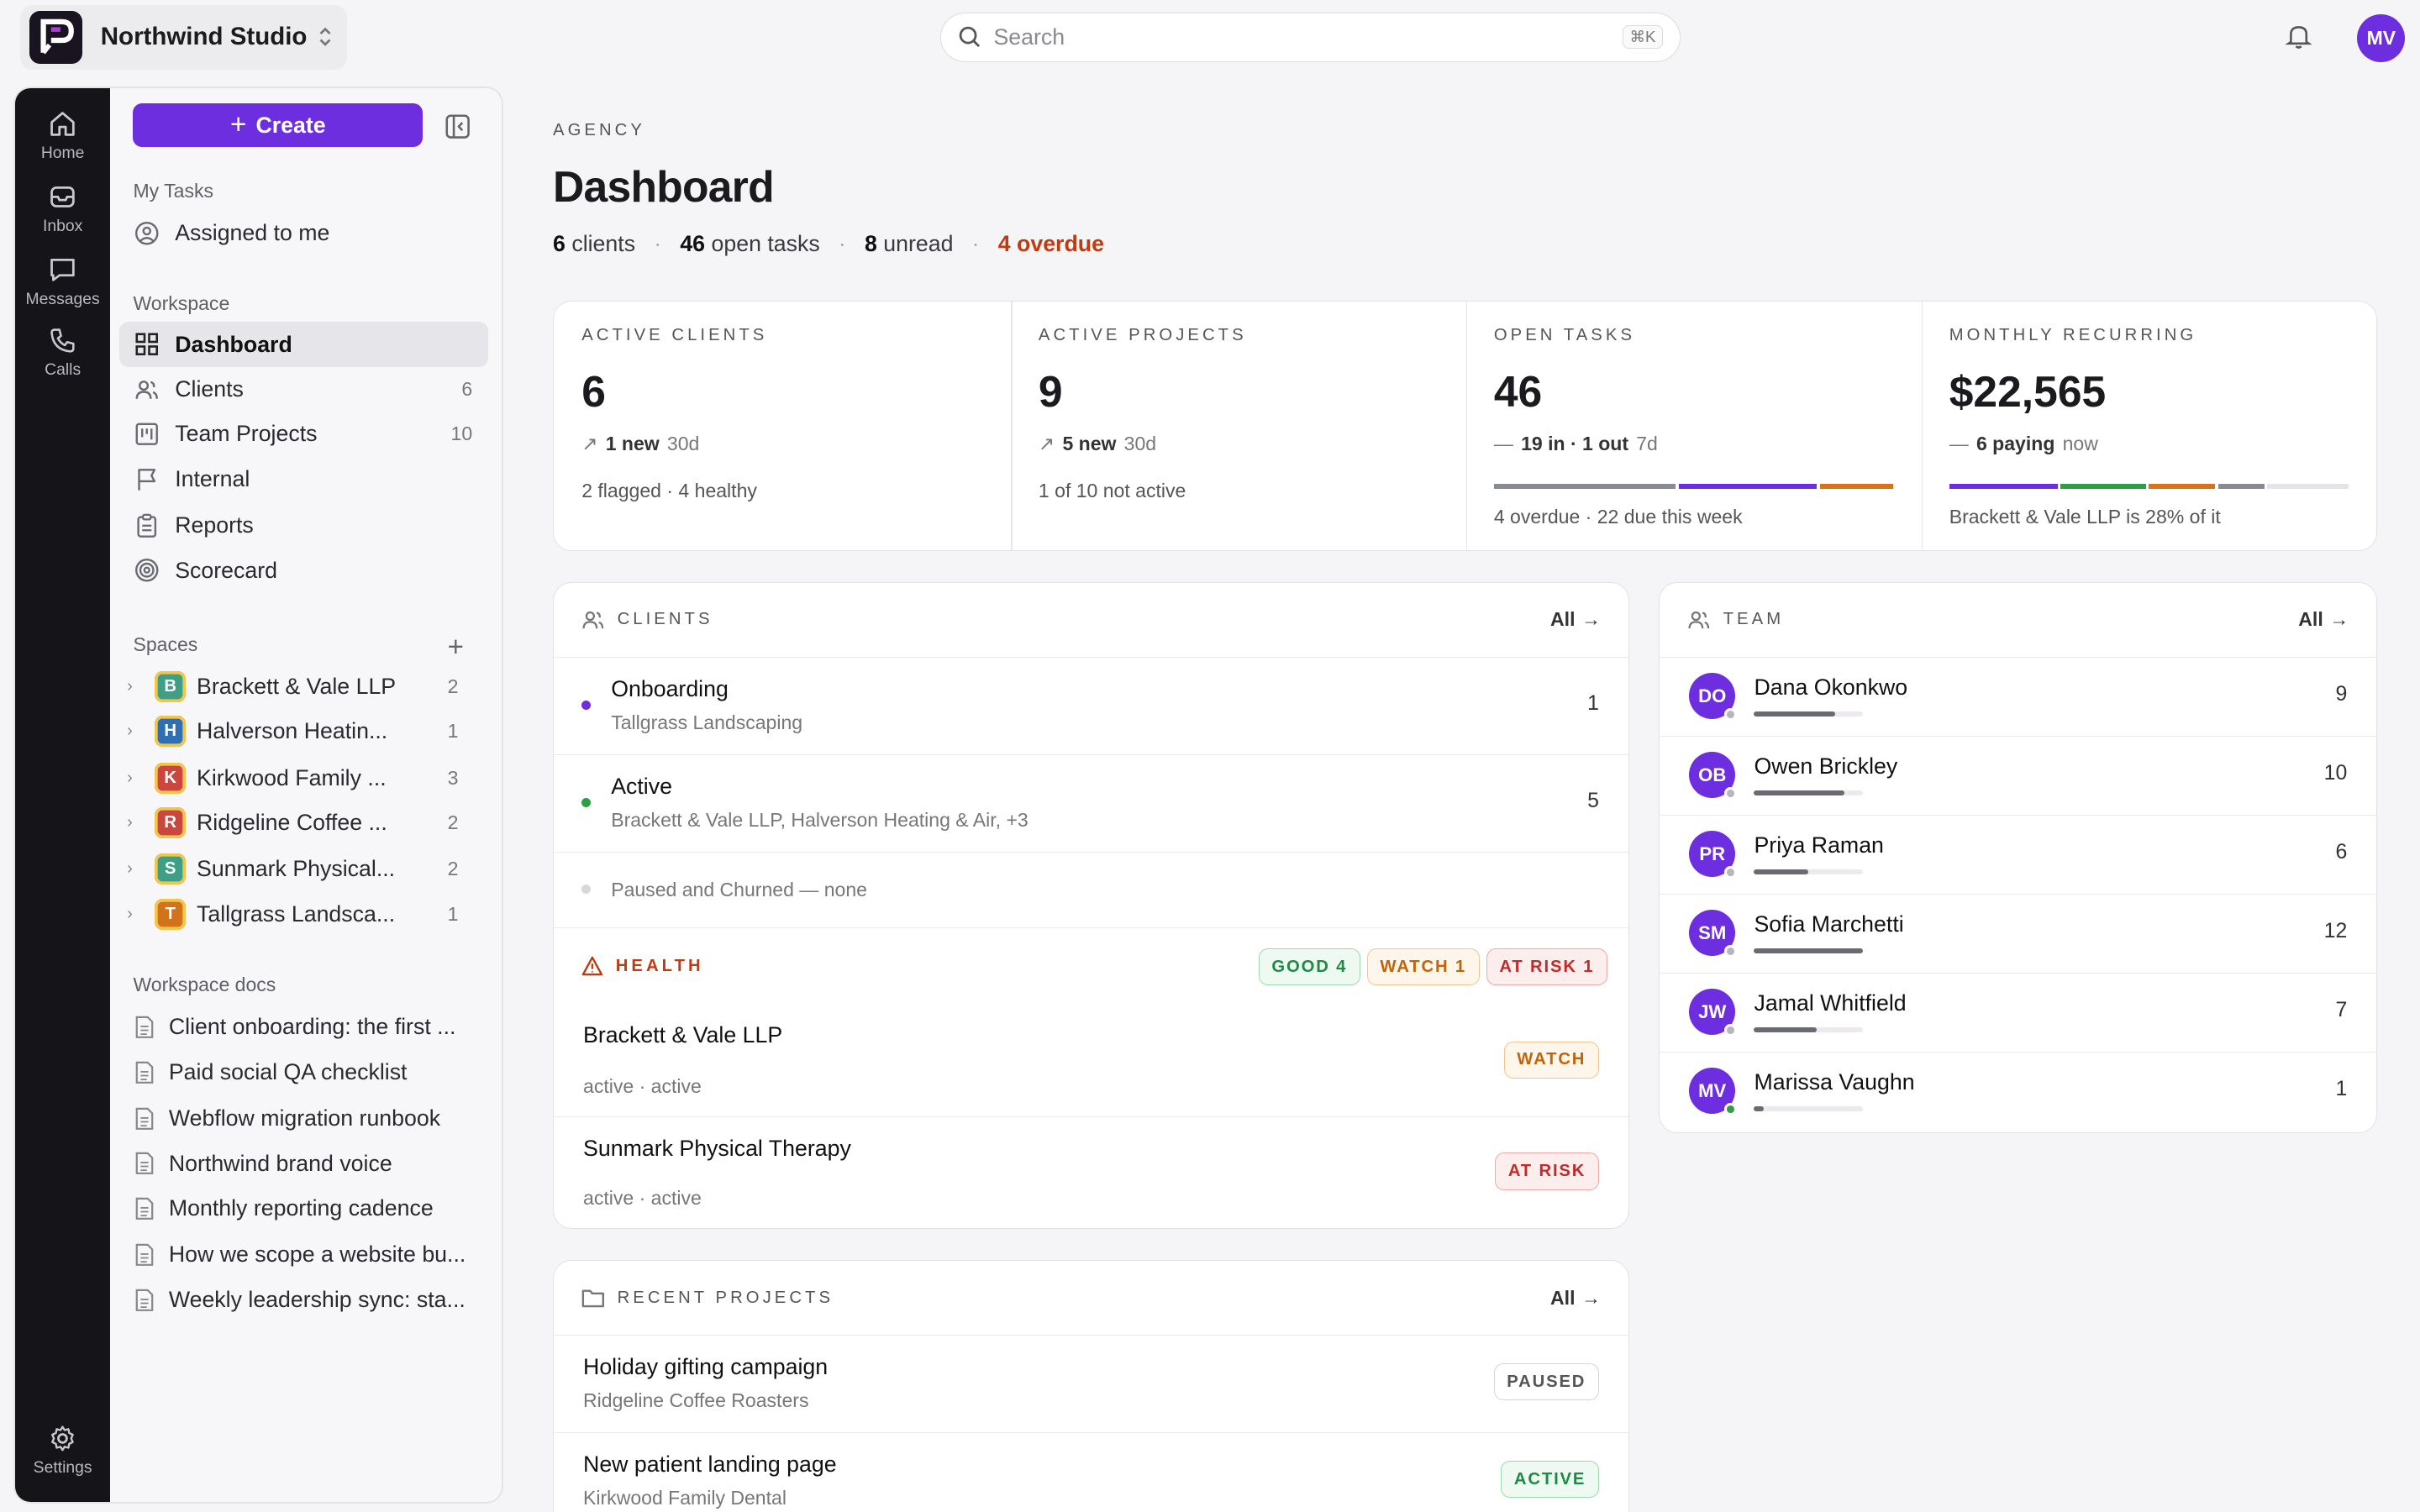 This screenshot has height=1512, width=2420. What do you see at coordinates (62, 208) in the screenshot?
I see `rail-inbox: Inbox` at bounding box center [62, 208].